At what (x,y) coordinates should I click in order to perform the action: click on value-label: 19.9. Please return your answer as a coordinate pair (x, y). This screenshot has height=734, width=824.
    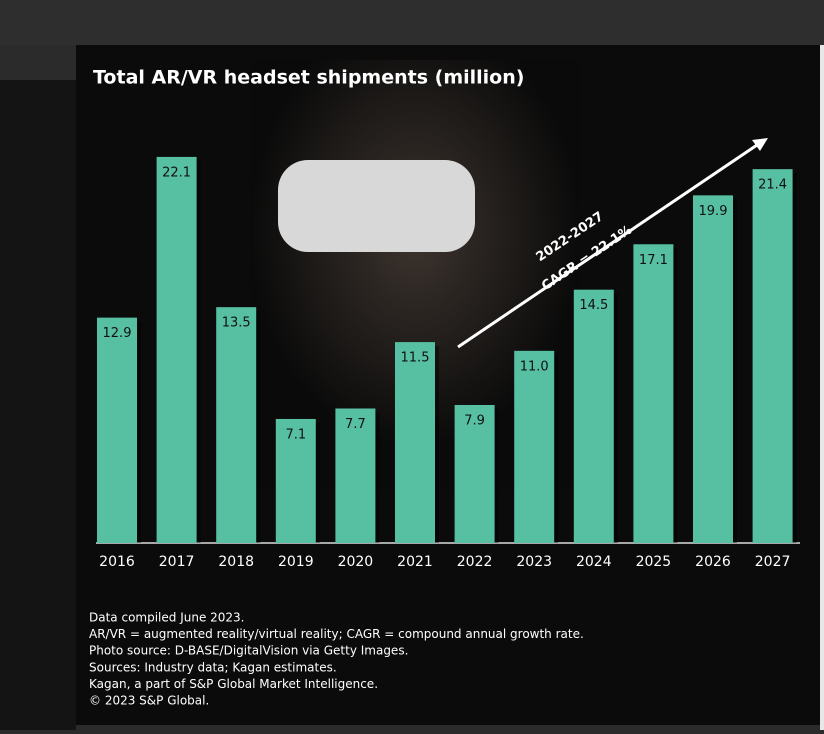
    Looking at the image, I should click on (713, 211).